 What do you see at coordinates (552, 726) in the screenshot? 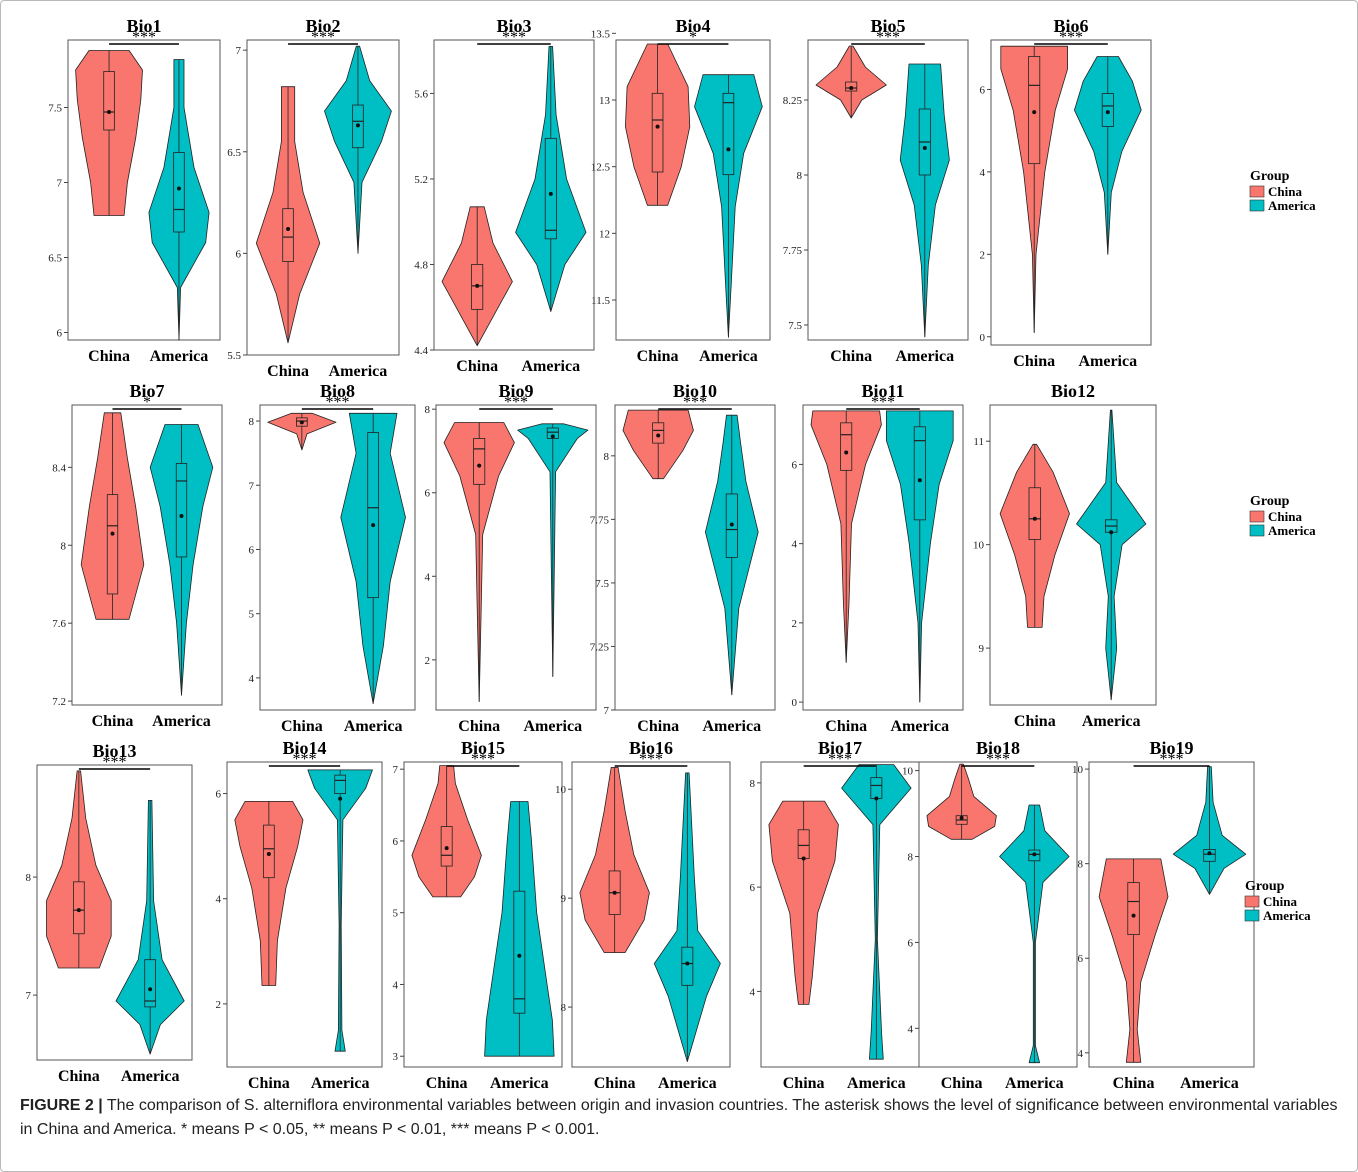
I see `bio9-x-label-america: America` at bounding box center [552, 726].